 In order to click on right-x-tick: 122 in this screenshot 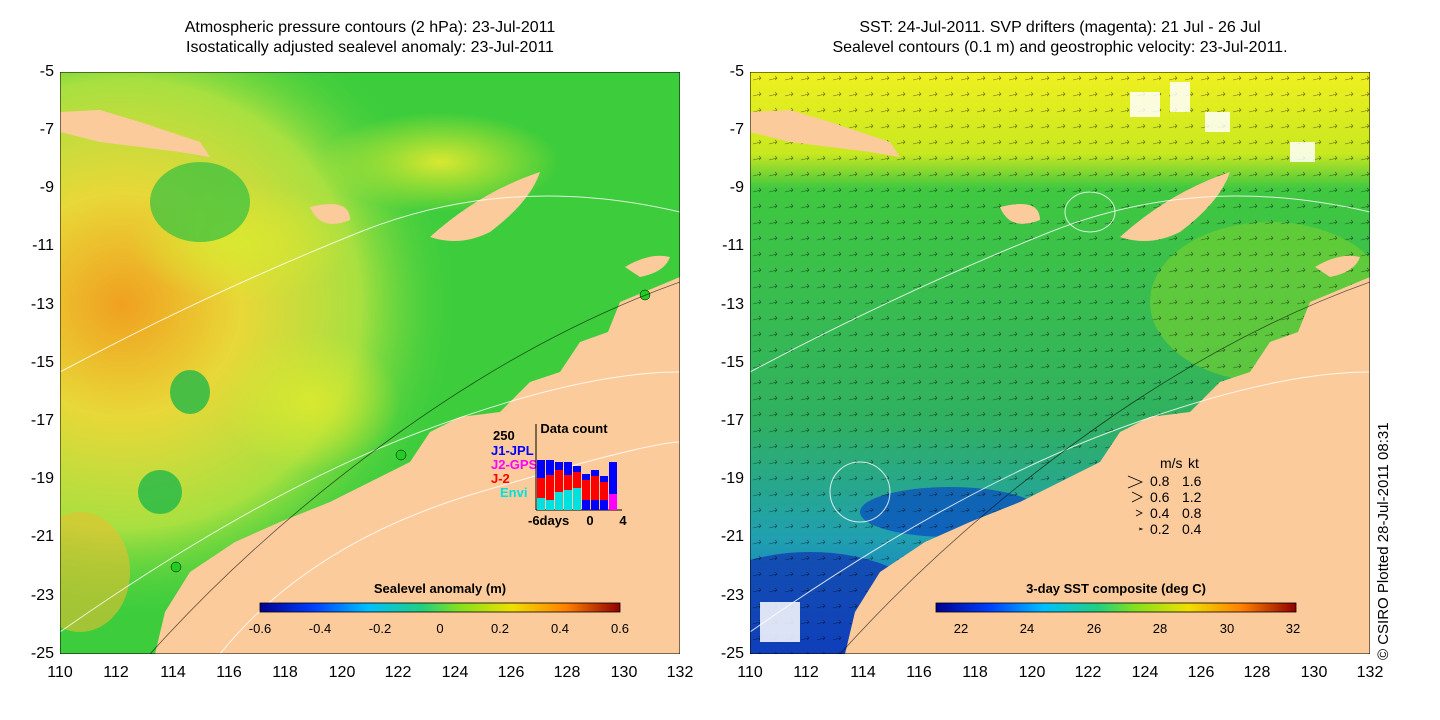, I will do `click(1088, 672)`.